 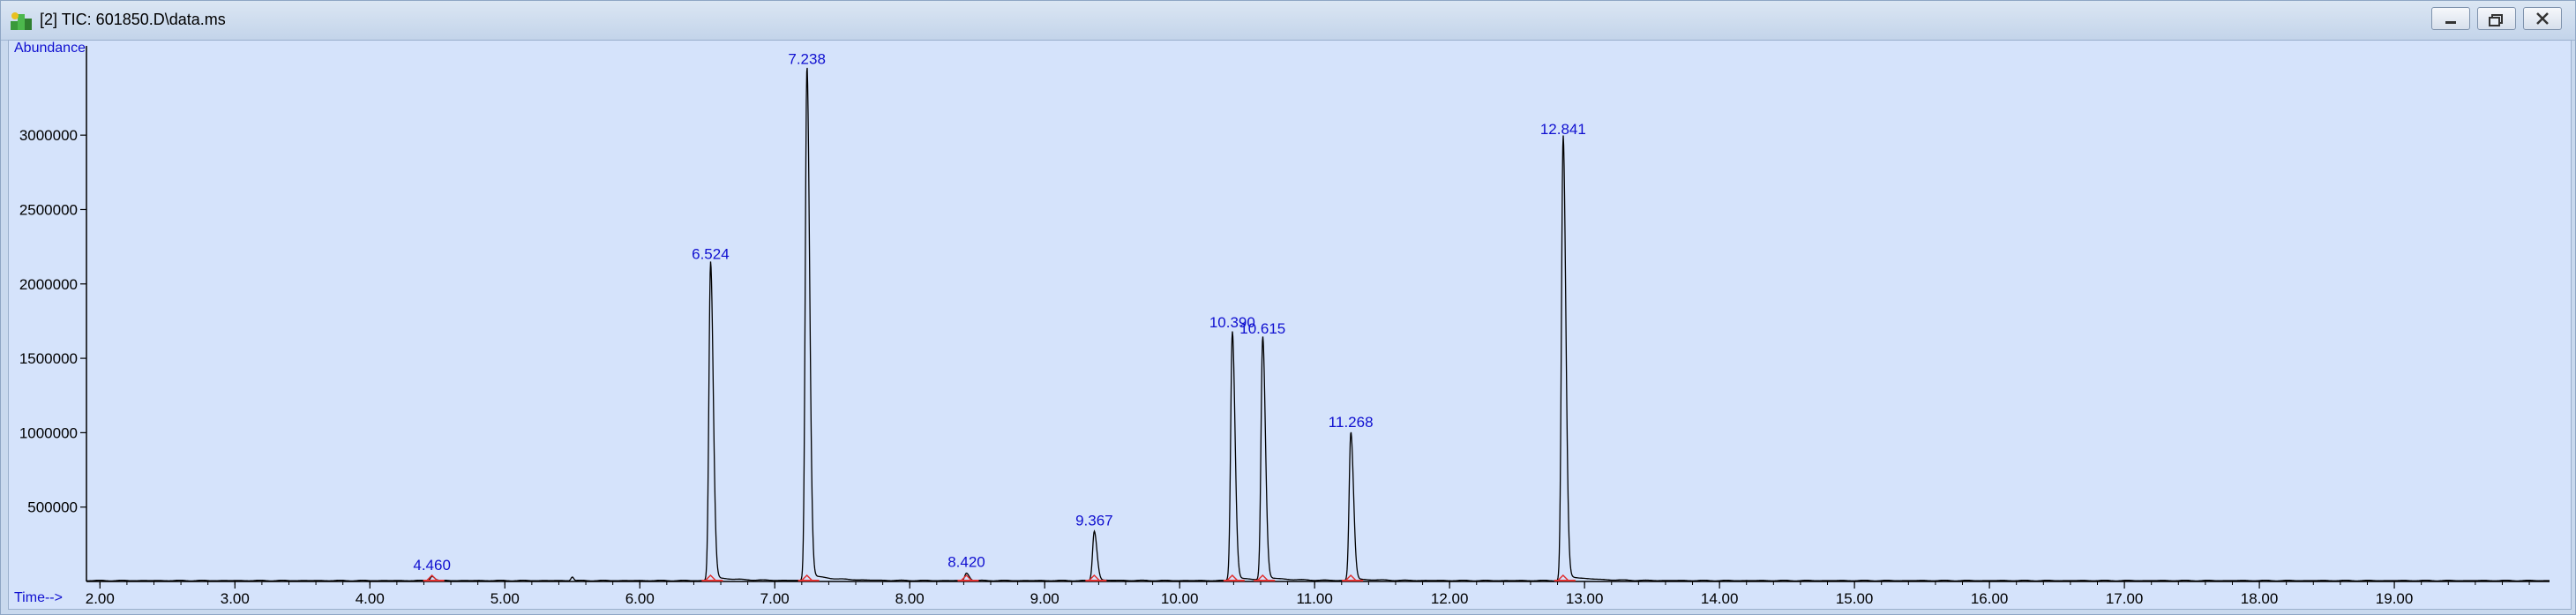 What do you see at coordinates (49, 284) in the screenshot?
I see `y-tick-label: 2000000` at bounding box center [49, 284].